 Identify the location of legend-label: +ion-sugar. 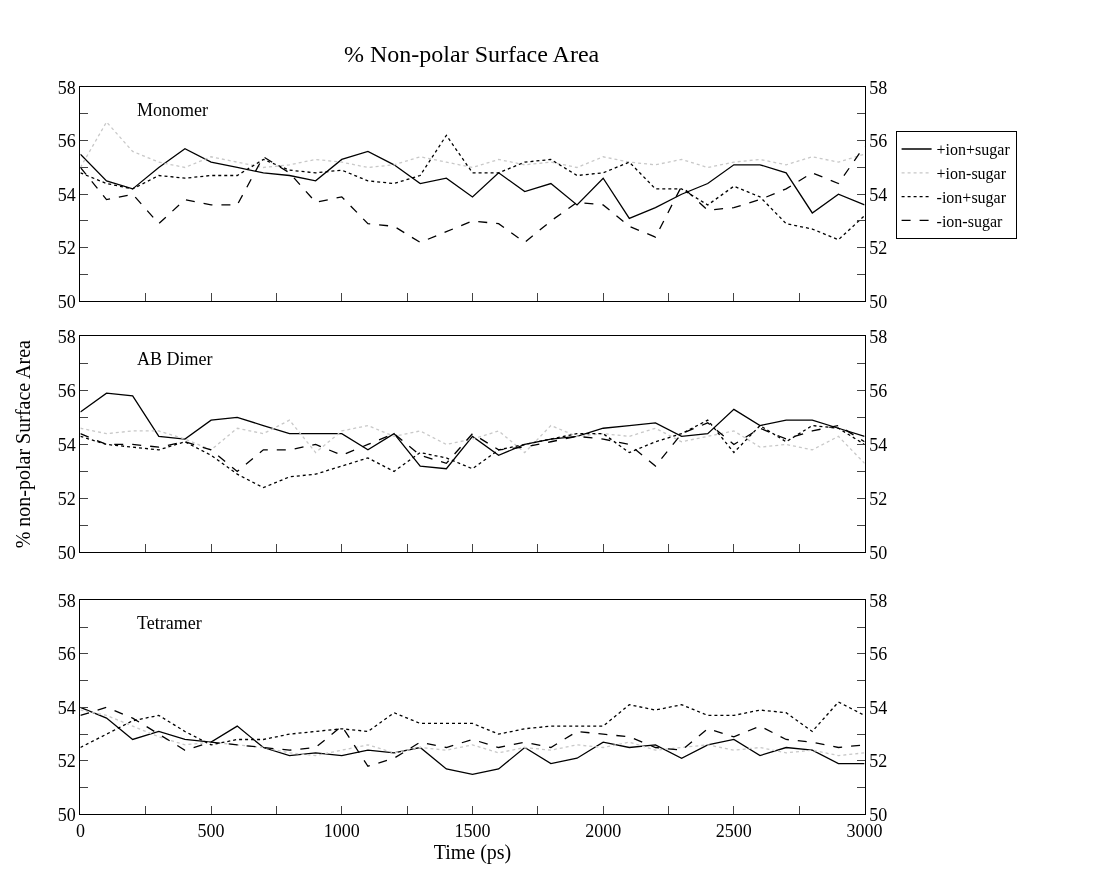
(971, 174).